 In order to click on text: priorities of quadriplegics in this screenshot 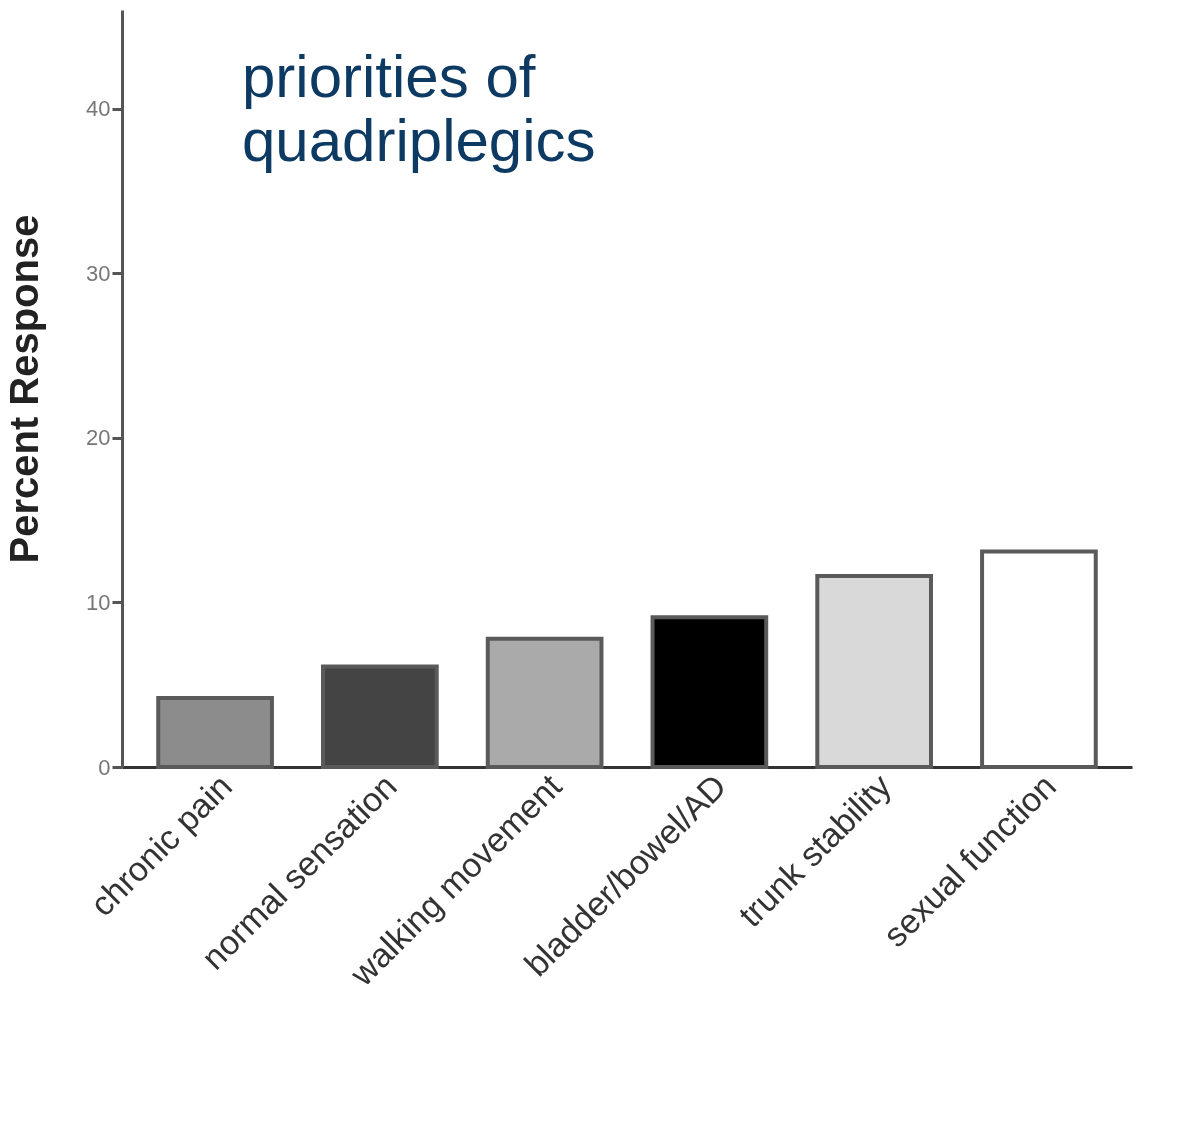, I will do `click(419, 108)`.